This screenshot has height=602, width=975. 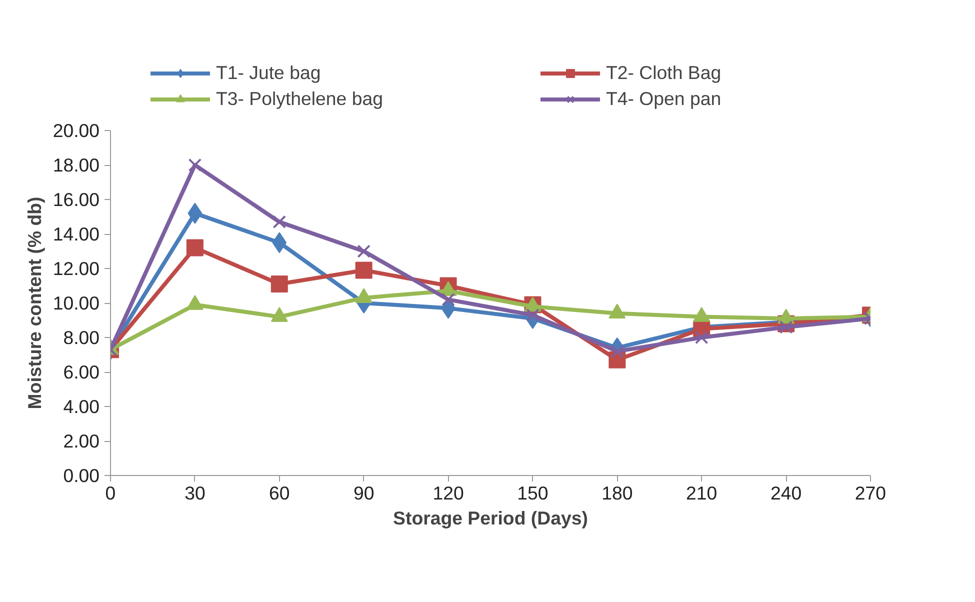 I want to click on y-tick-label: 4.00, so click(x=81, y=406).